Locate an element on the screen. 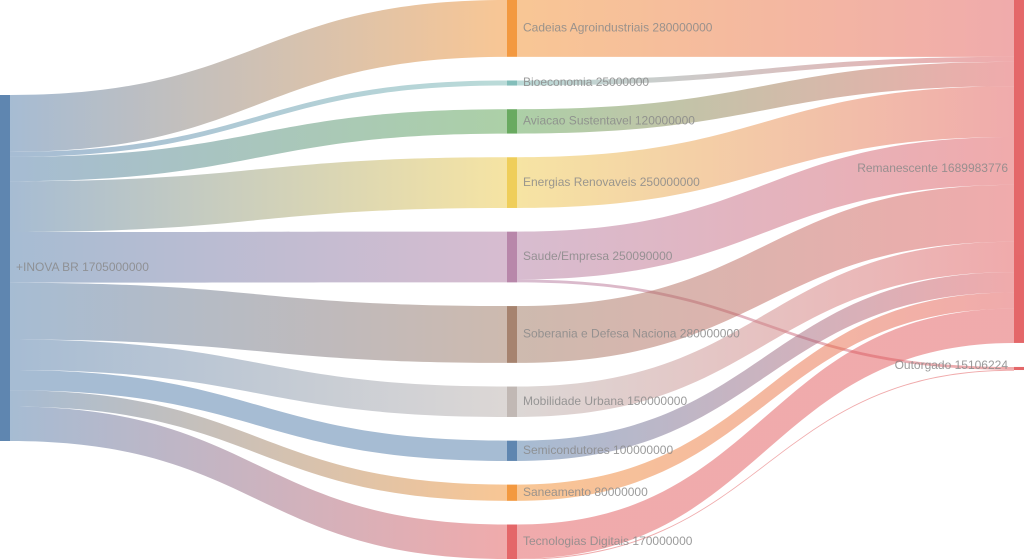 Image resolution: width=1024 pixels, height=559 pixels. link-aviacao-to-remanescente is located at coordinates (765, 97).